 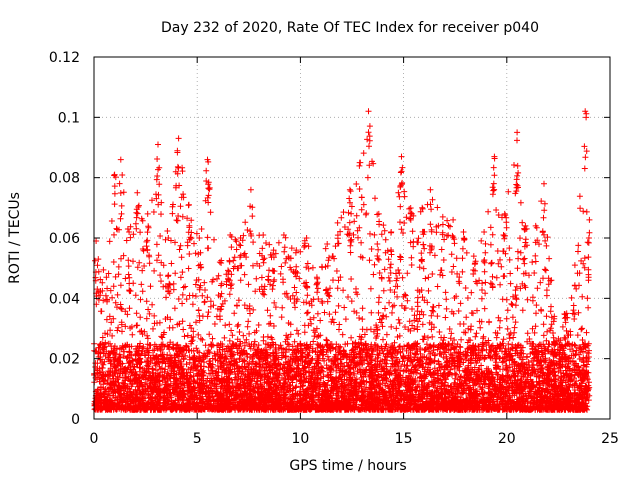 I want to click on x-axis-label: GPS time / hours, so click(x=347, y=466).